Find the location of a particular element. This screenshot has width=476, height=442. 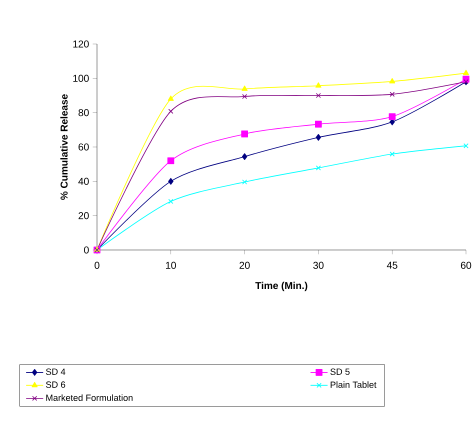

x-tick-label: 10 is located at coordinates (171, 265).